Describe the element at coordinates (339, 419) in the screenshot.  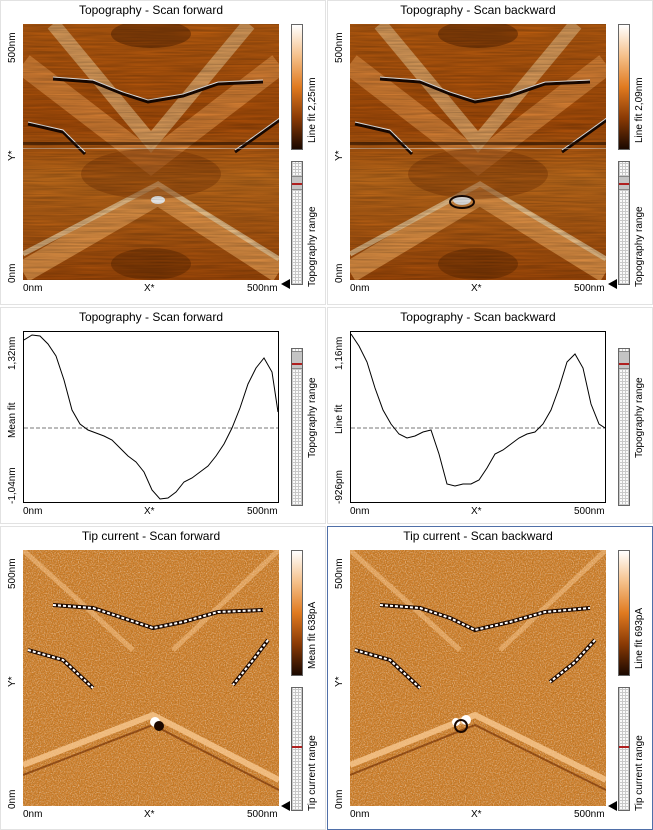
I see `y-axis-label: Line fit` at that location.